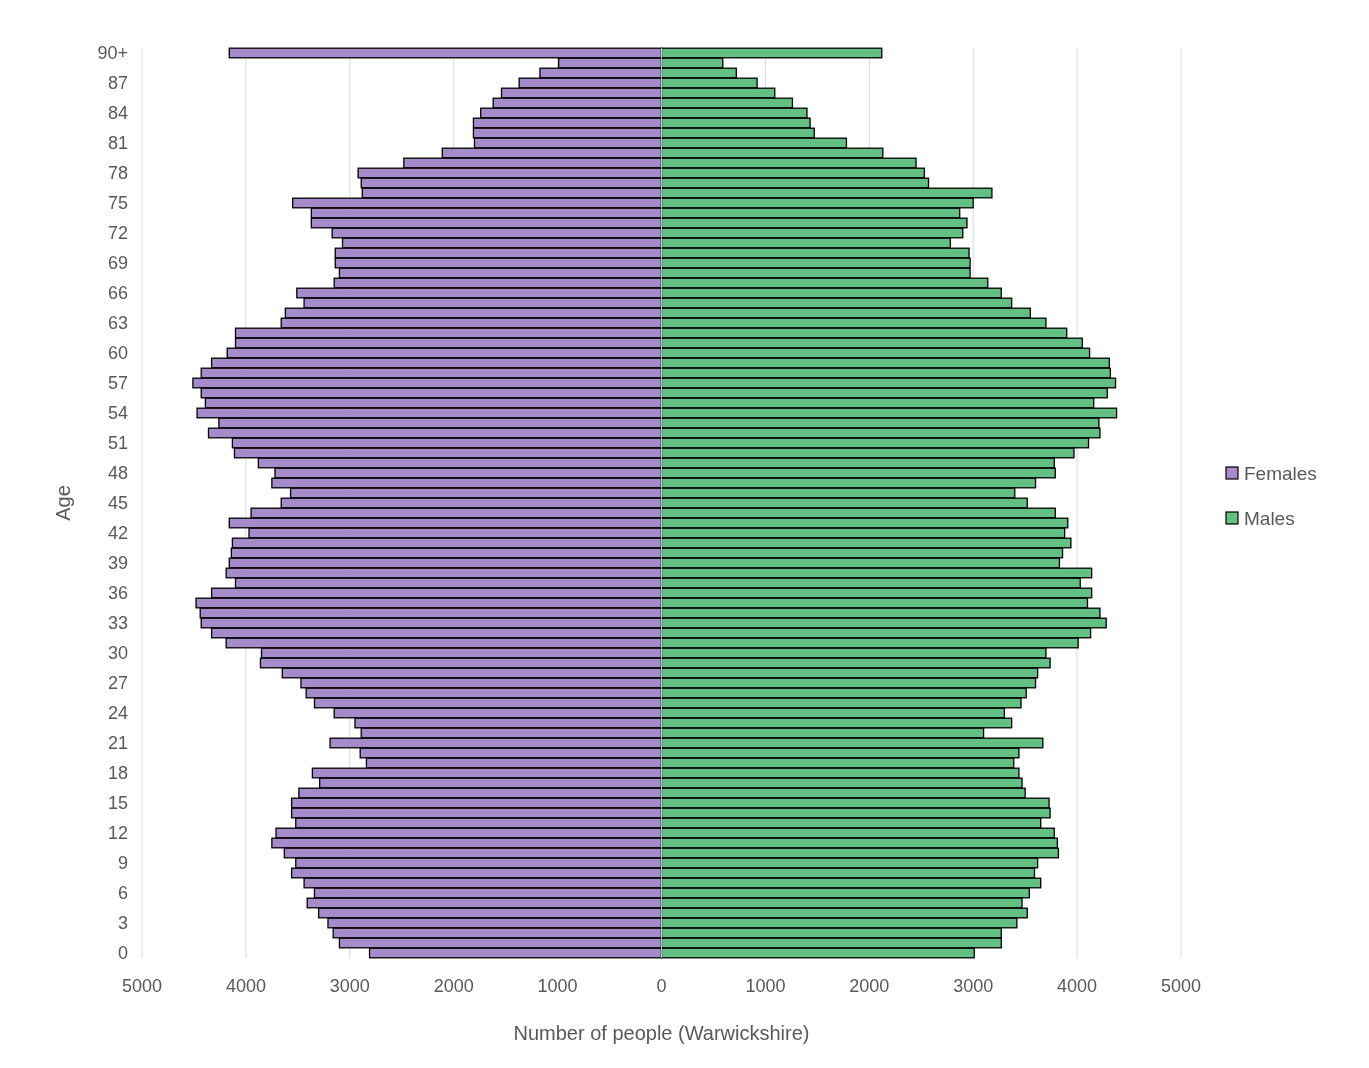 This screenshot has width=1369, height=1068. I want to click on y-tick-label: 90+, so click(112, 53).